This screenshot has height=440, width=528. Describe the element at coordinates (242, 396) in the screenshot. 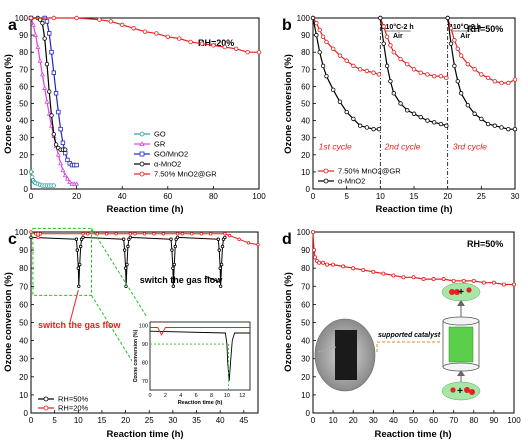

I see `inset-x-tick-label: 12` at that location.